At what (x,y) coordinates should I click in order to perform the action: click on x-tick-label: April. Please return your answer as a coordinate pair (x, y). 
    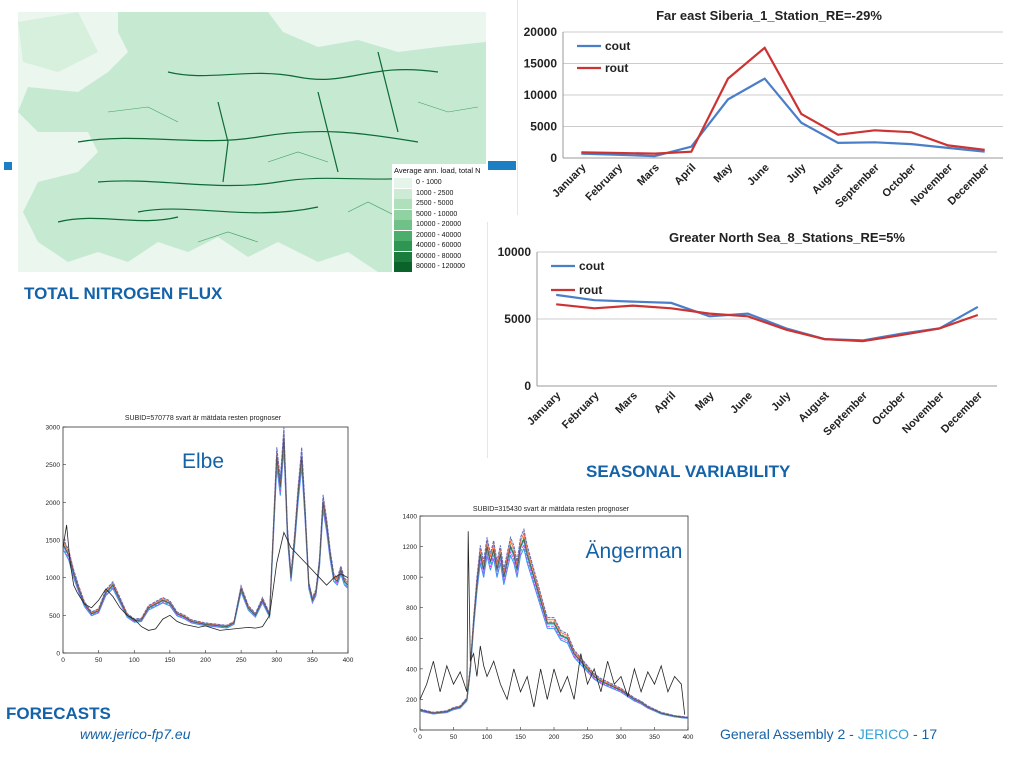
    Looking at the image, I should click on (665, 403).